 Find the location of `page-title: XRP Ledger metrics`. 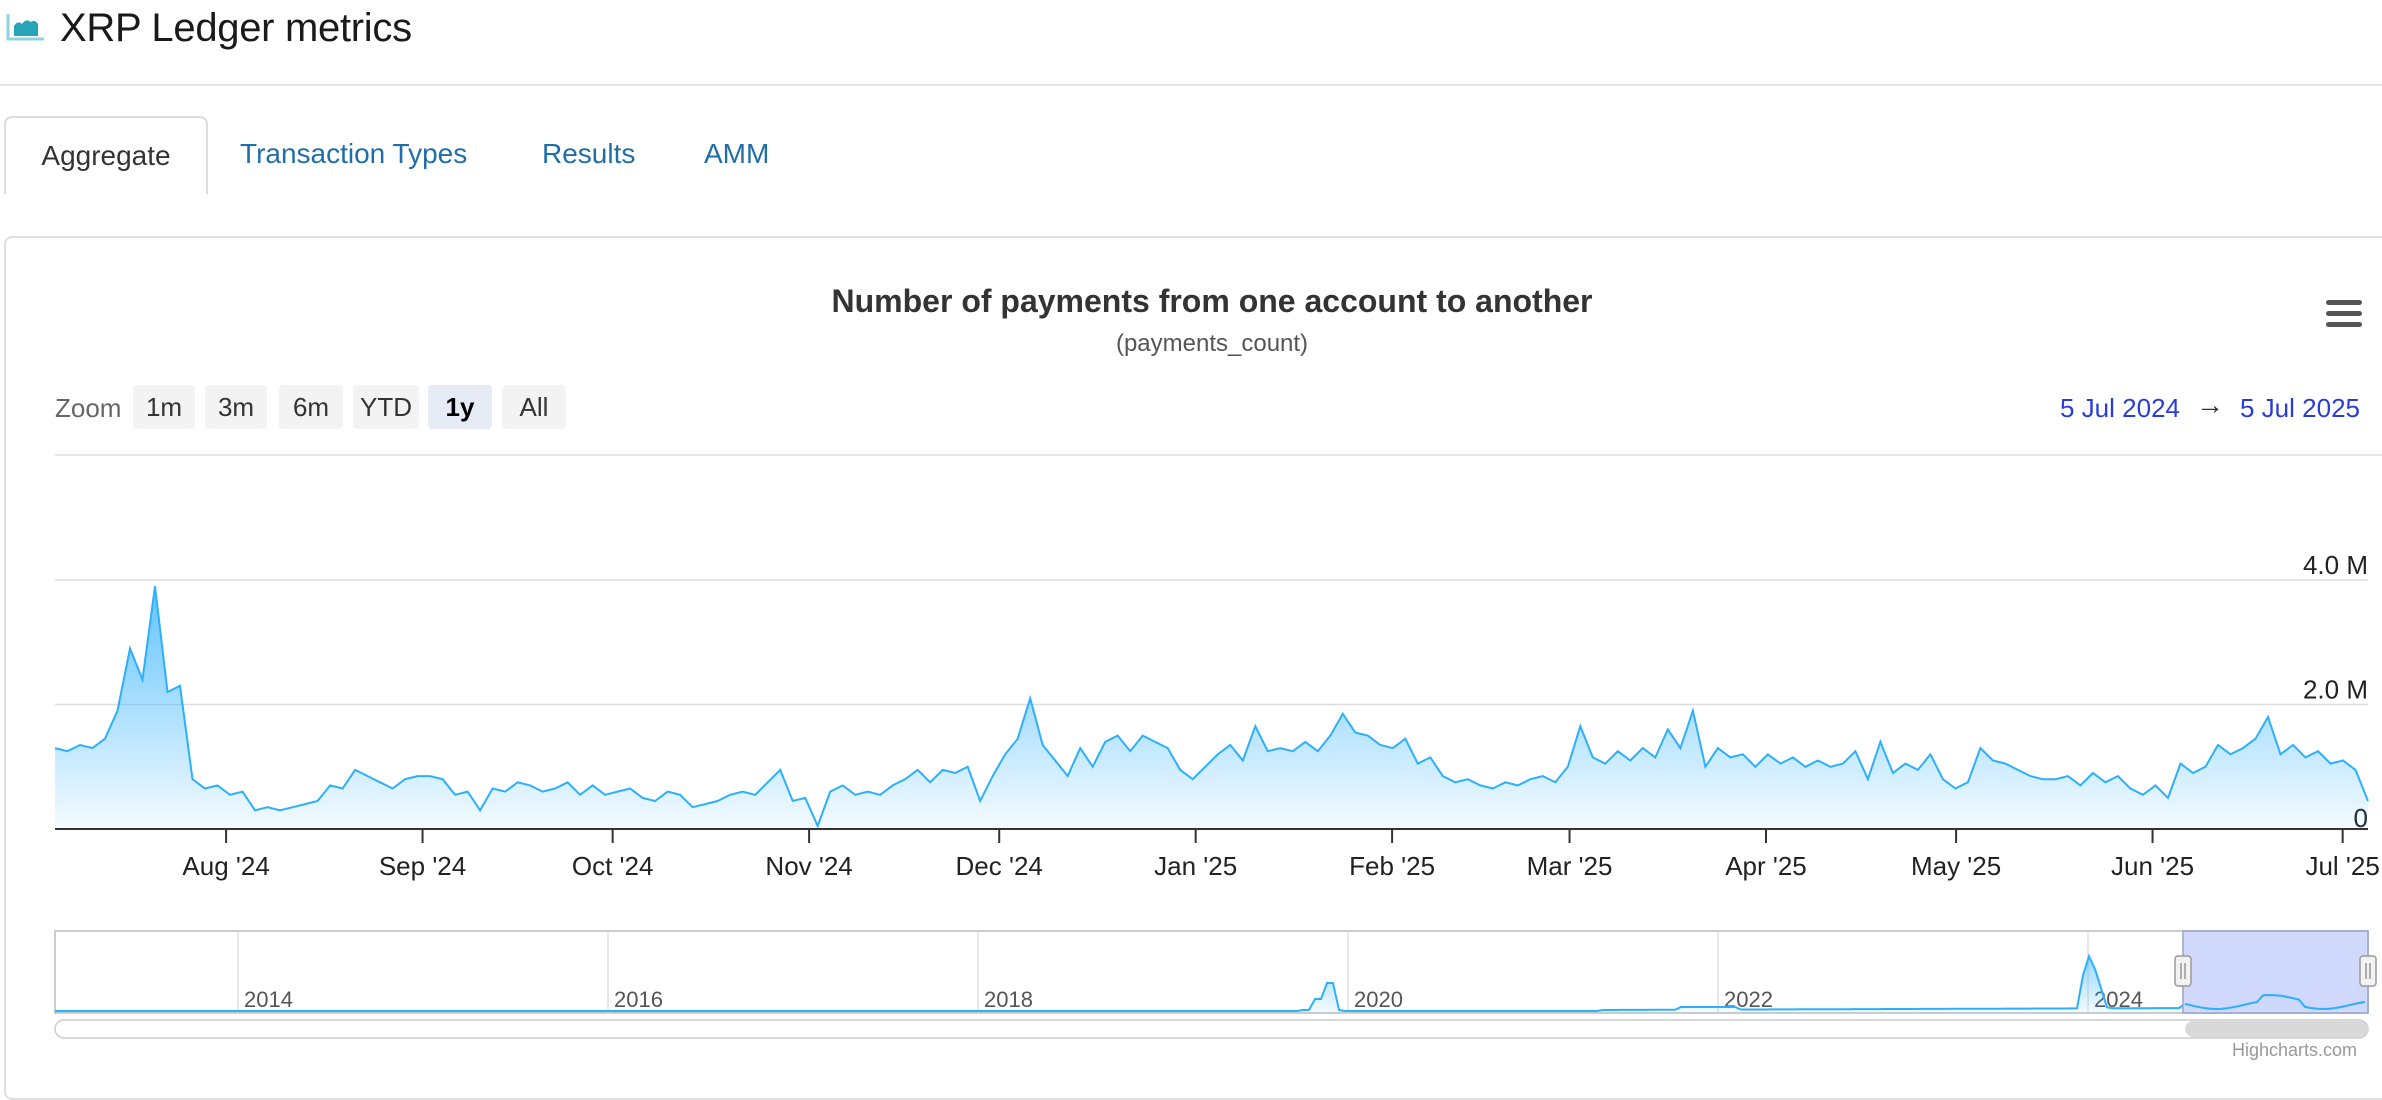

page-title: XRP Ledger metrics is located at coordinates (236, 28).